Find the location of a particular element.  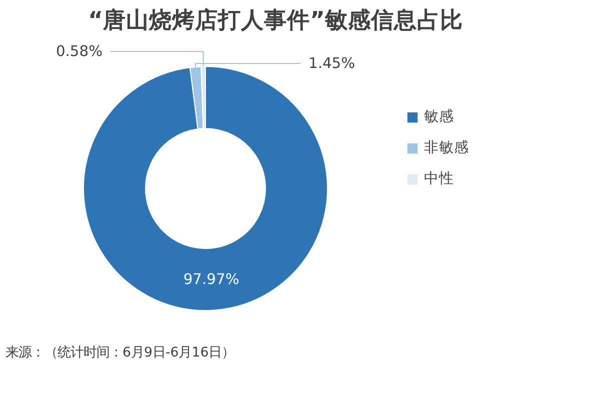

legend-label: 非敏感 is located at coordinates (446, 147).